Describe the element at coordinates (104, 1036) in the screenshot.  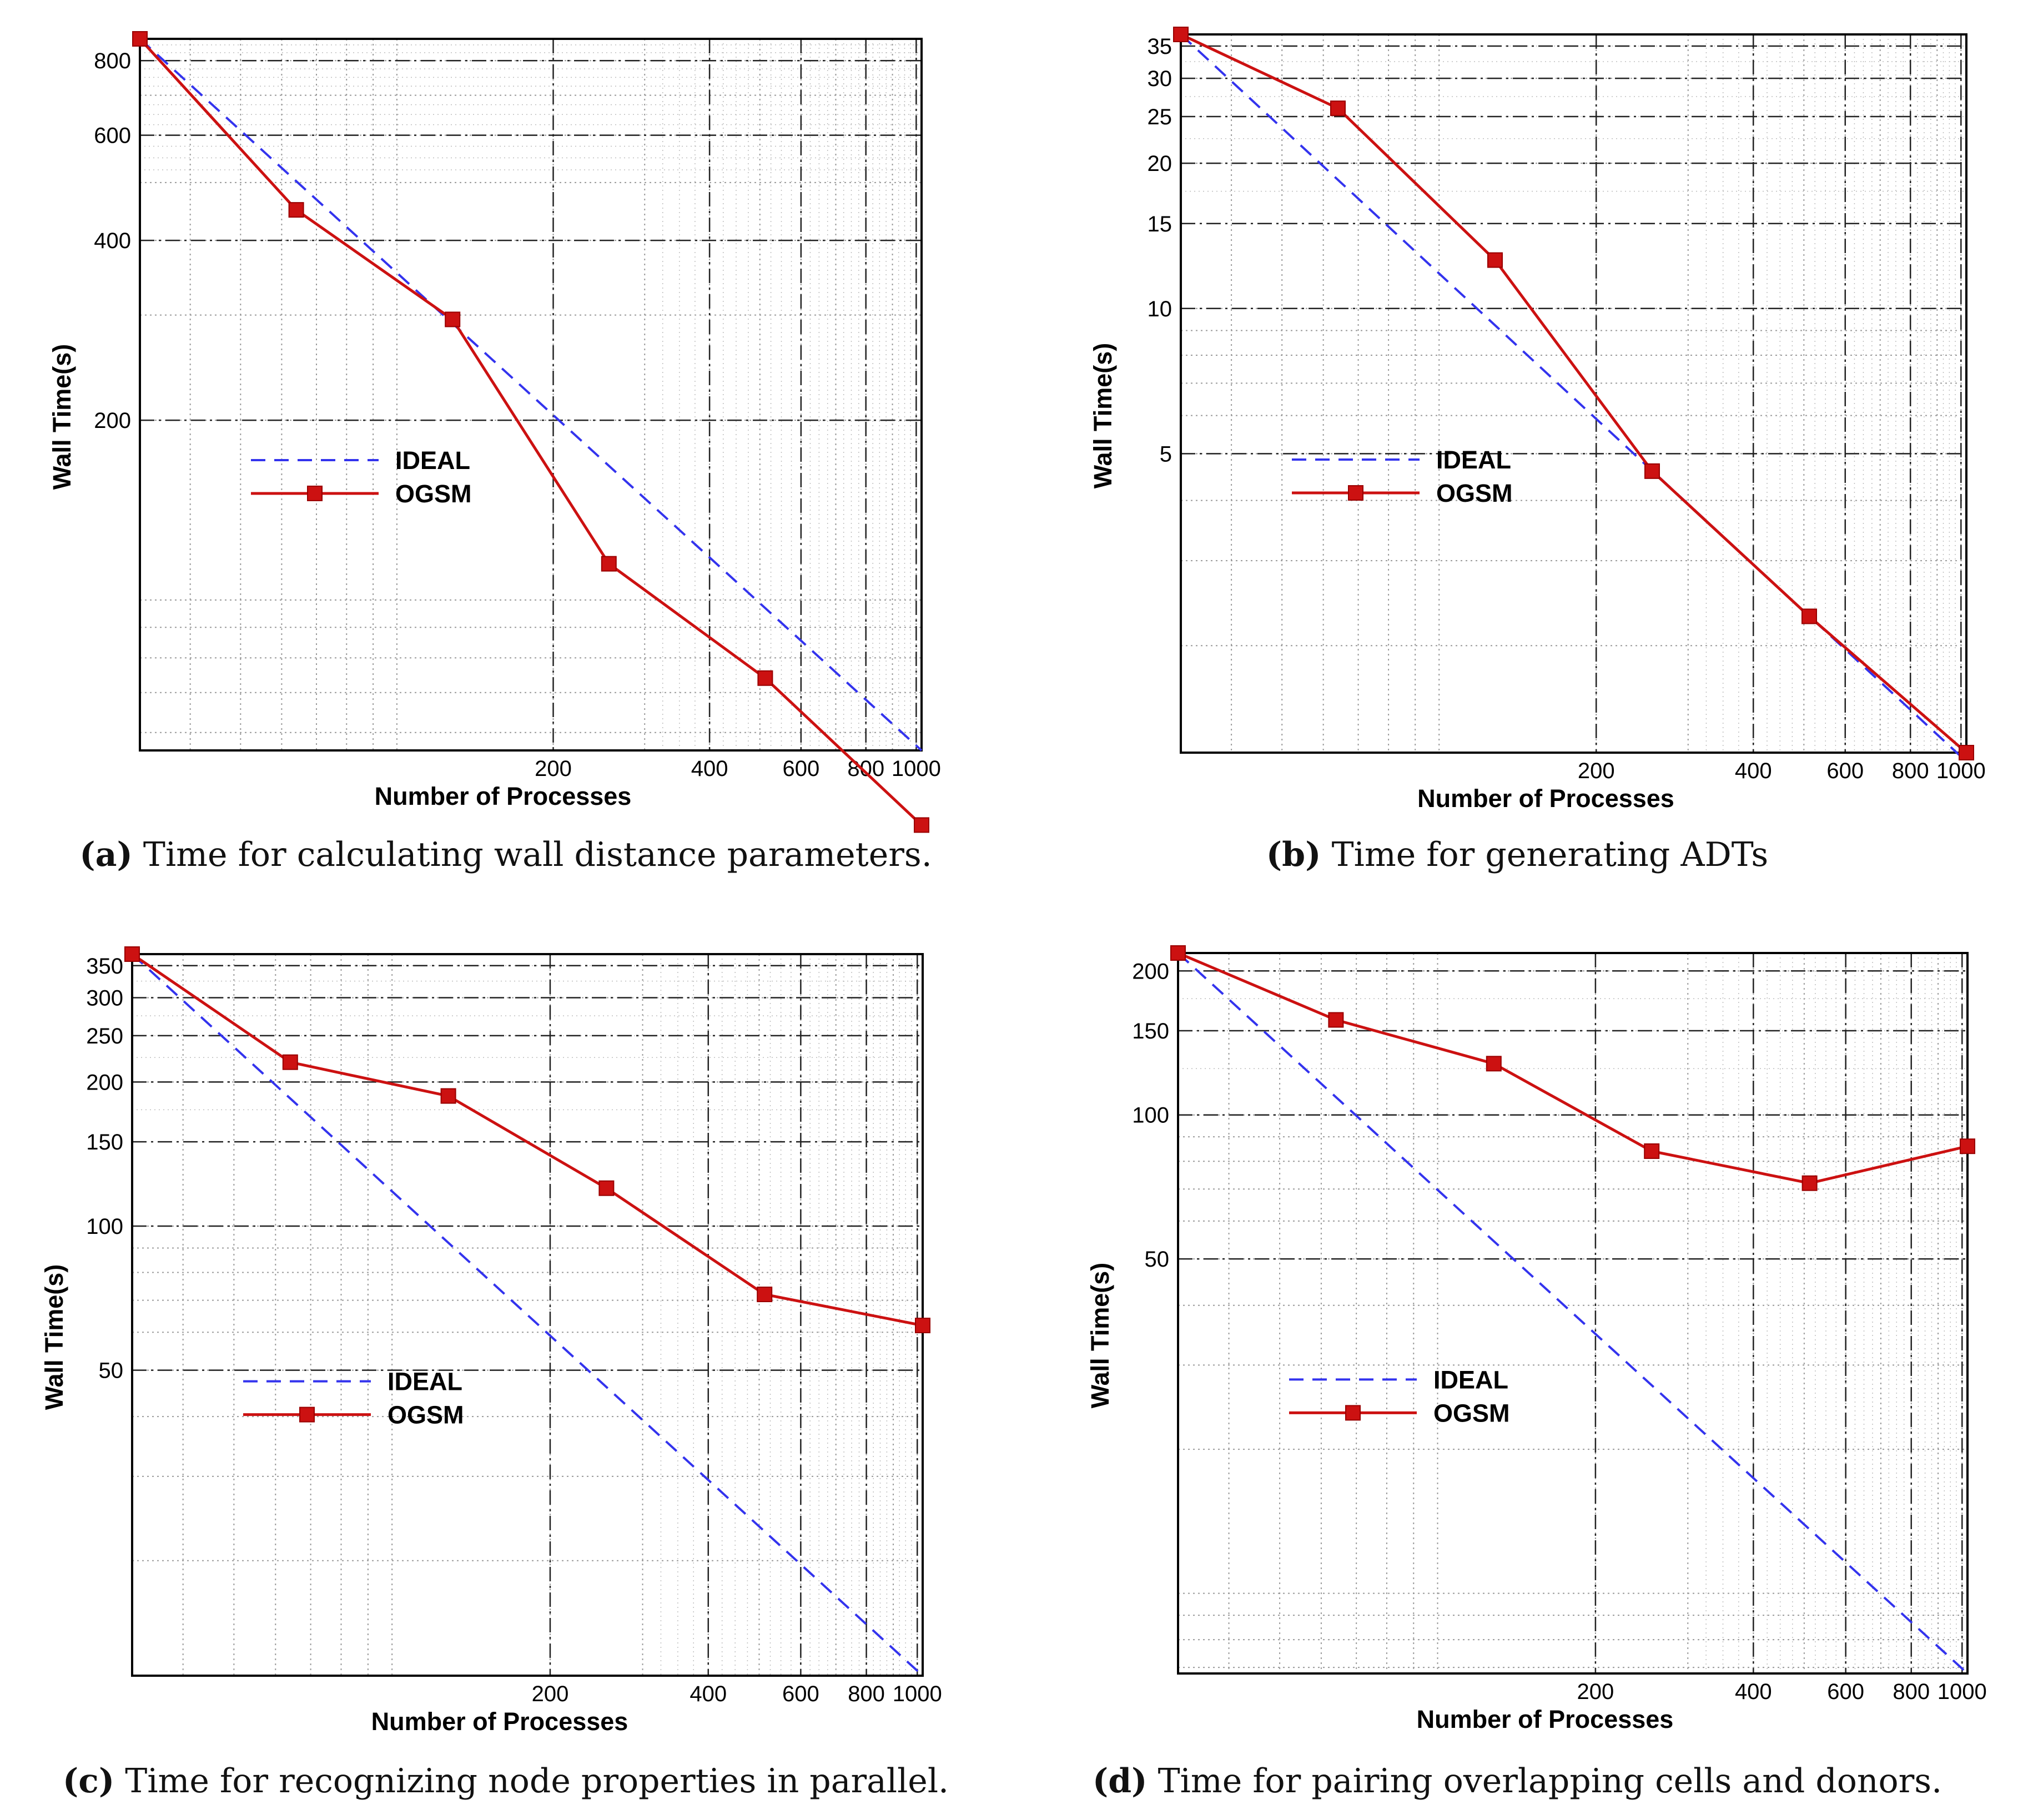
I see `y-tick-label: 250` at that location.